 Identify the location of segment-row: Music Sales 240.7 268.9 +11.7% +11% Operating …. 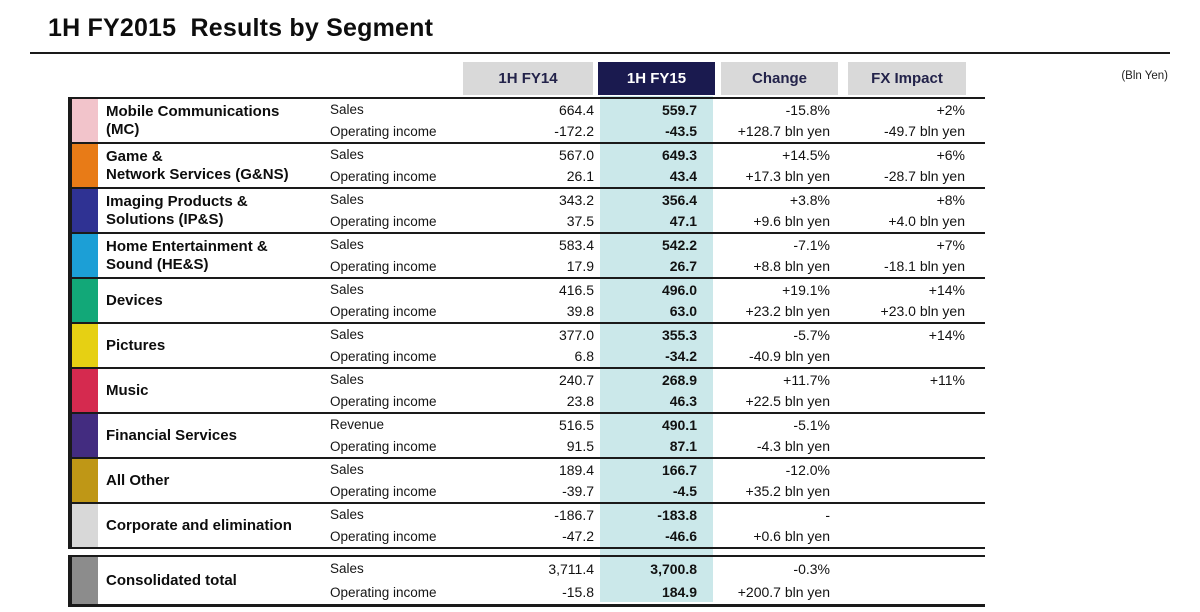
(526, 391).